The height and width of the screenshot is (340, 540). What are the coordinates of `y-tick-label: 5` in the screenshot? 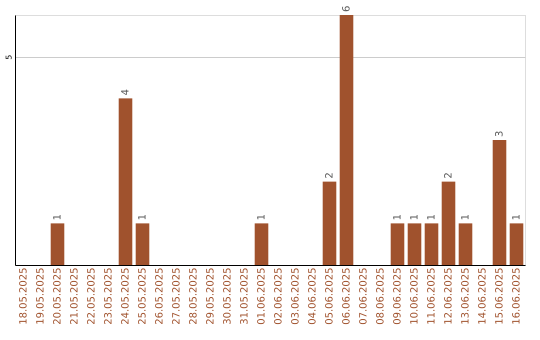 It's located at (9, 57).